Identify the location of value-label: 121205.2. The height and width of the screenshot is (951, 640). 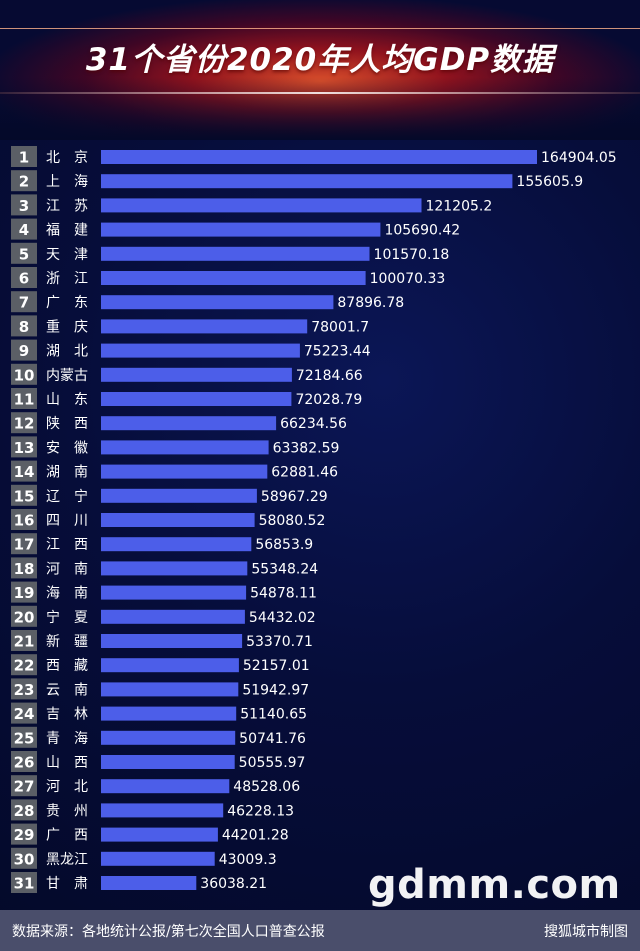
(458, 206).